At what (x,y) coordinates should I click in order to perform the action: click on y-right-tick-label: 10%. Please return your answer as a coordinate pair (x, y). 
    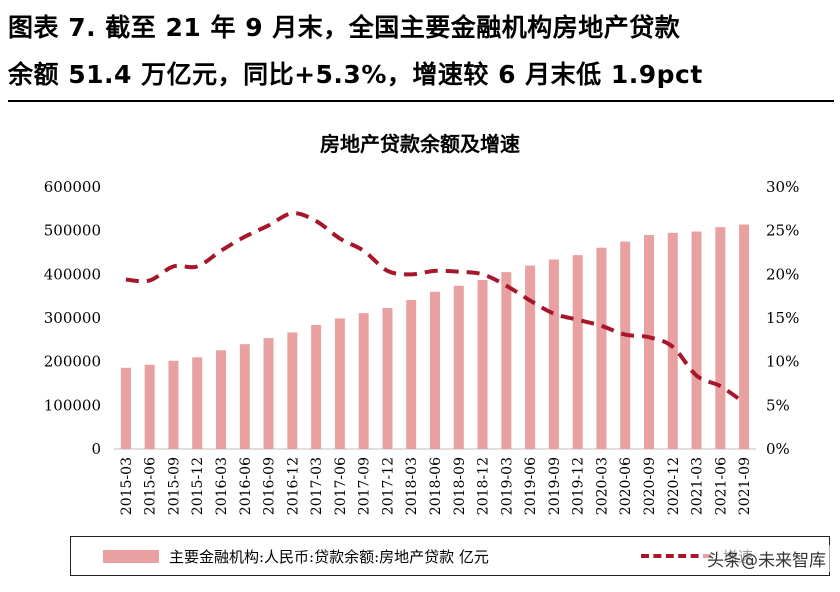
    Looking at the image, I should click on (782, 362).